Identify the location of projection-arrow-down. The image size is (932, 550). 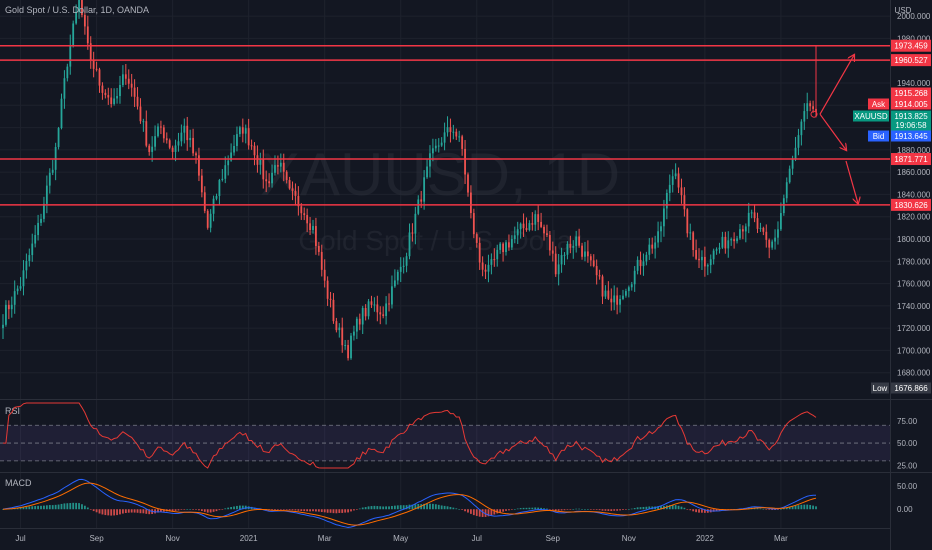
(832, 131).